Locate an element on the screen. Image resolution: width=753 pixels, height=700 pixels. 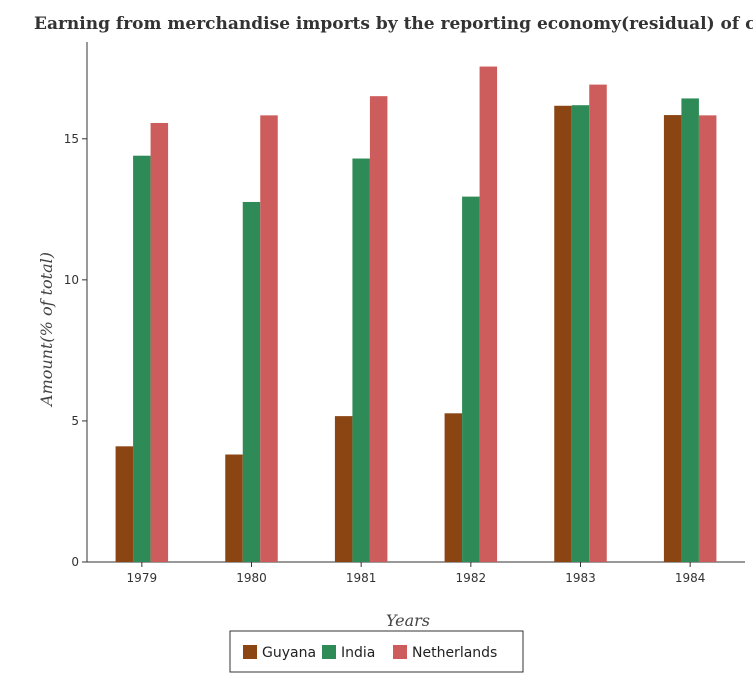
bar-guyana-1982 is located at coordinates (453, 487).